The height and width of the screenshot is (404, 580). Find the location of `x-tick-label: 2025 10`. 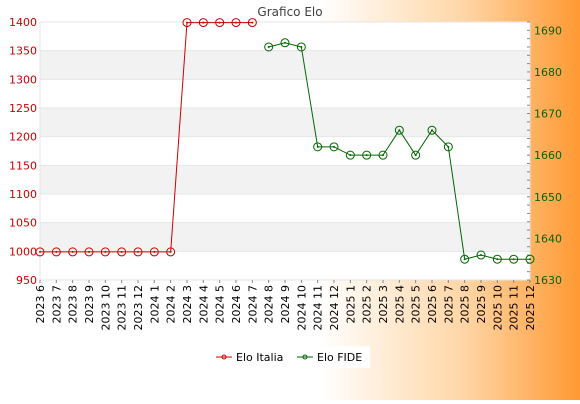

x-tick-label: 2025 10 is located at coordinates (497, 308).